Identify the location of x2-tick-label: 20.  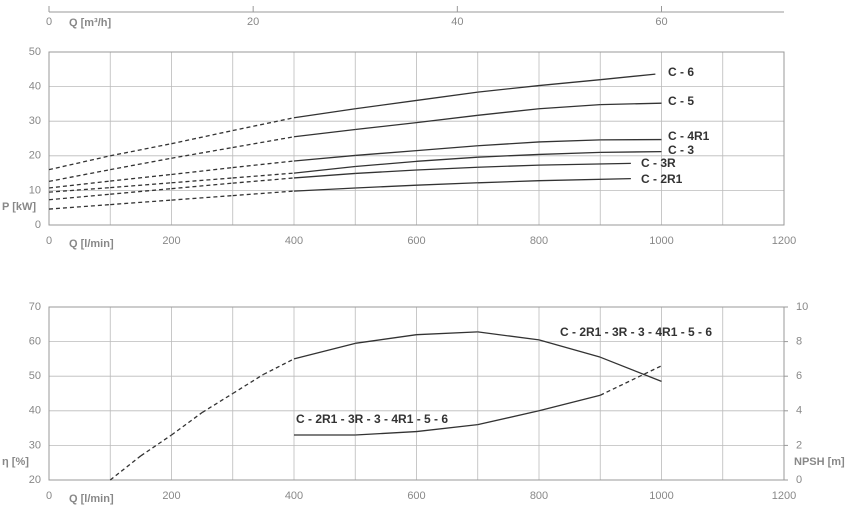
(253, 22).